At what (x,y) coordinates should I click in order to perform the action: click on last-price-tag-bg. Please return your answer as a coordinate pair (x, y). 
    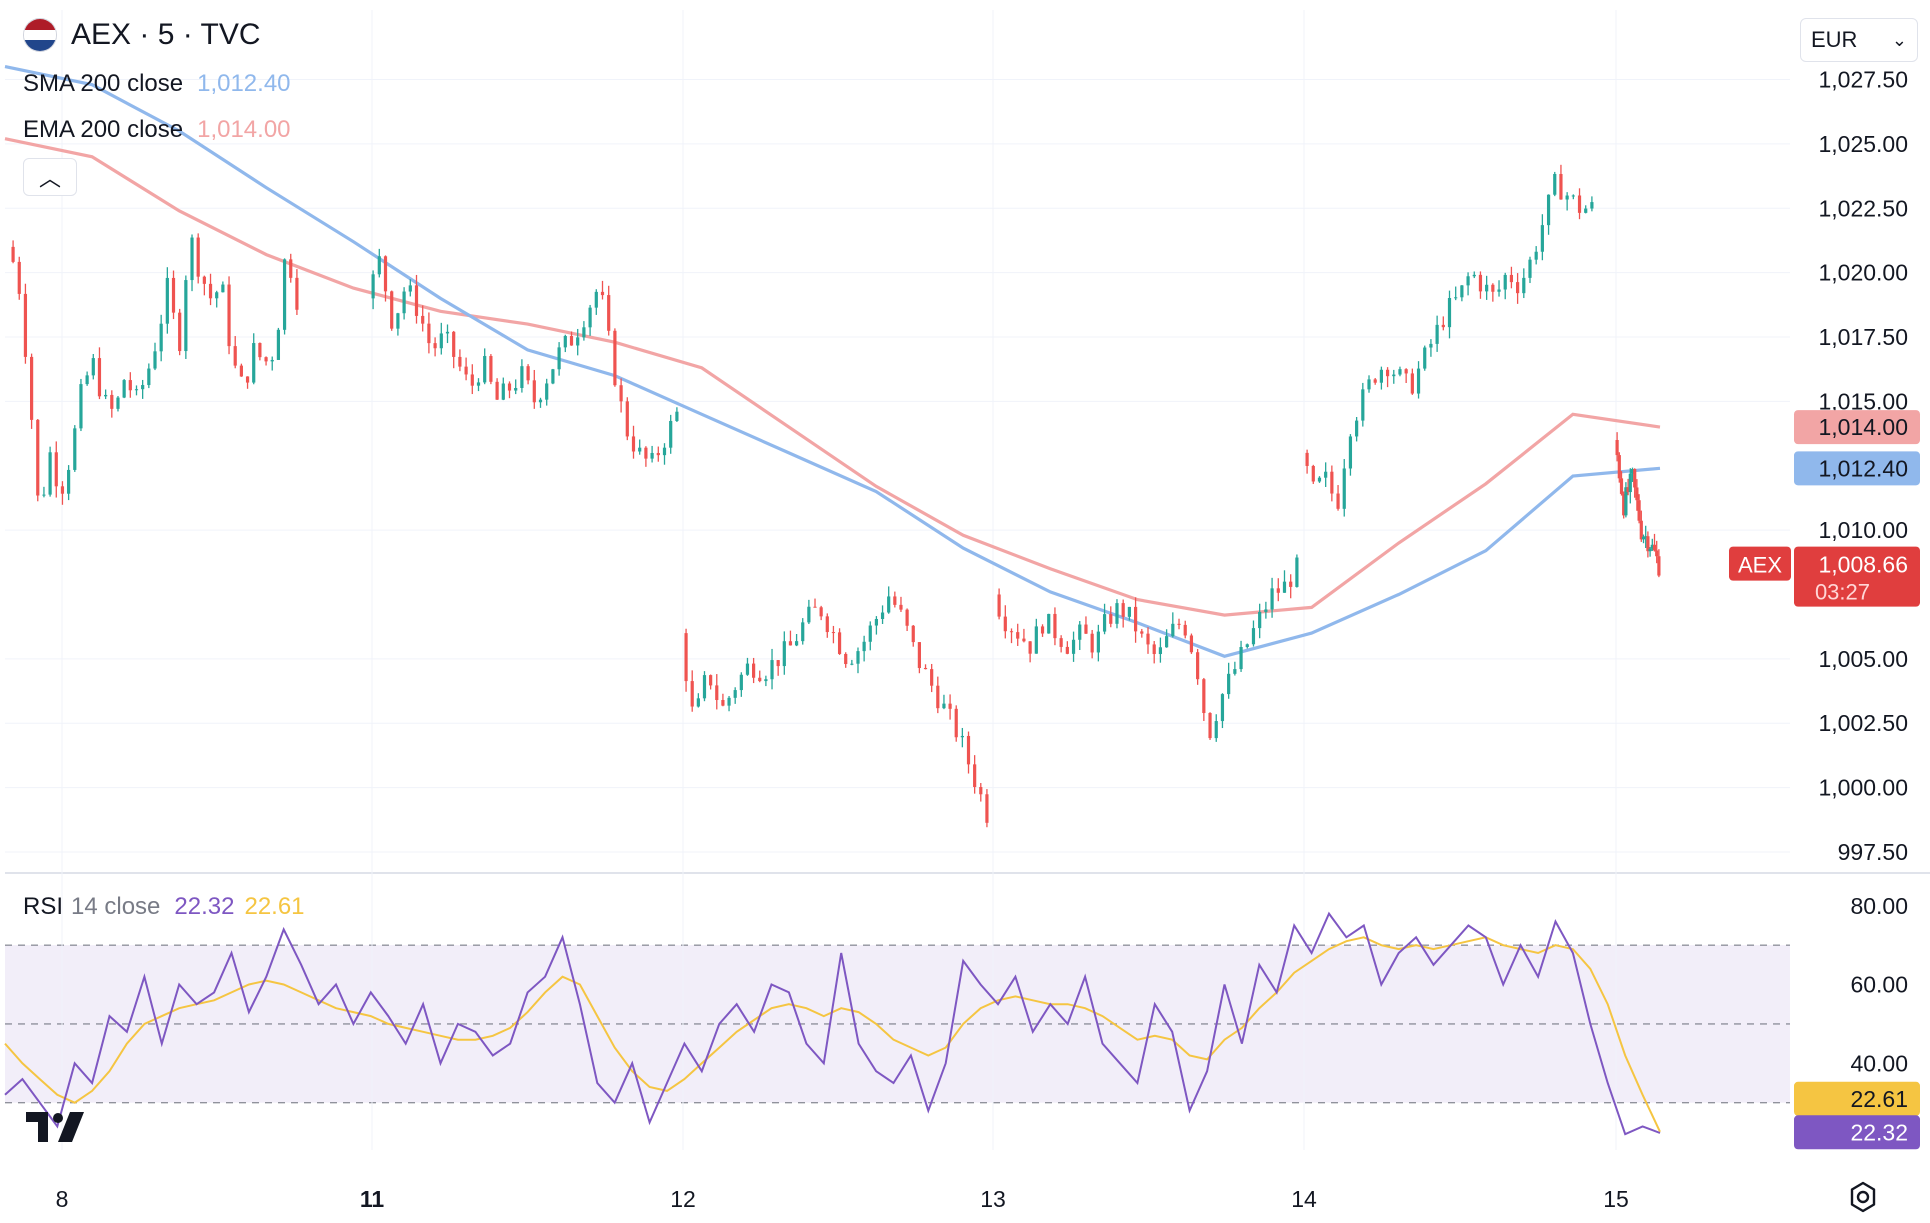
    Looking at the image, I should click on (1857, 576).